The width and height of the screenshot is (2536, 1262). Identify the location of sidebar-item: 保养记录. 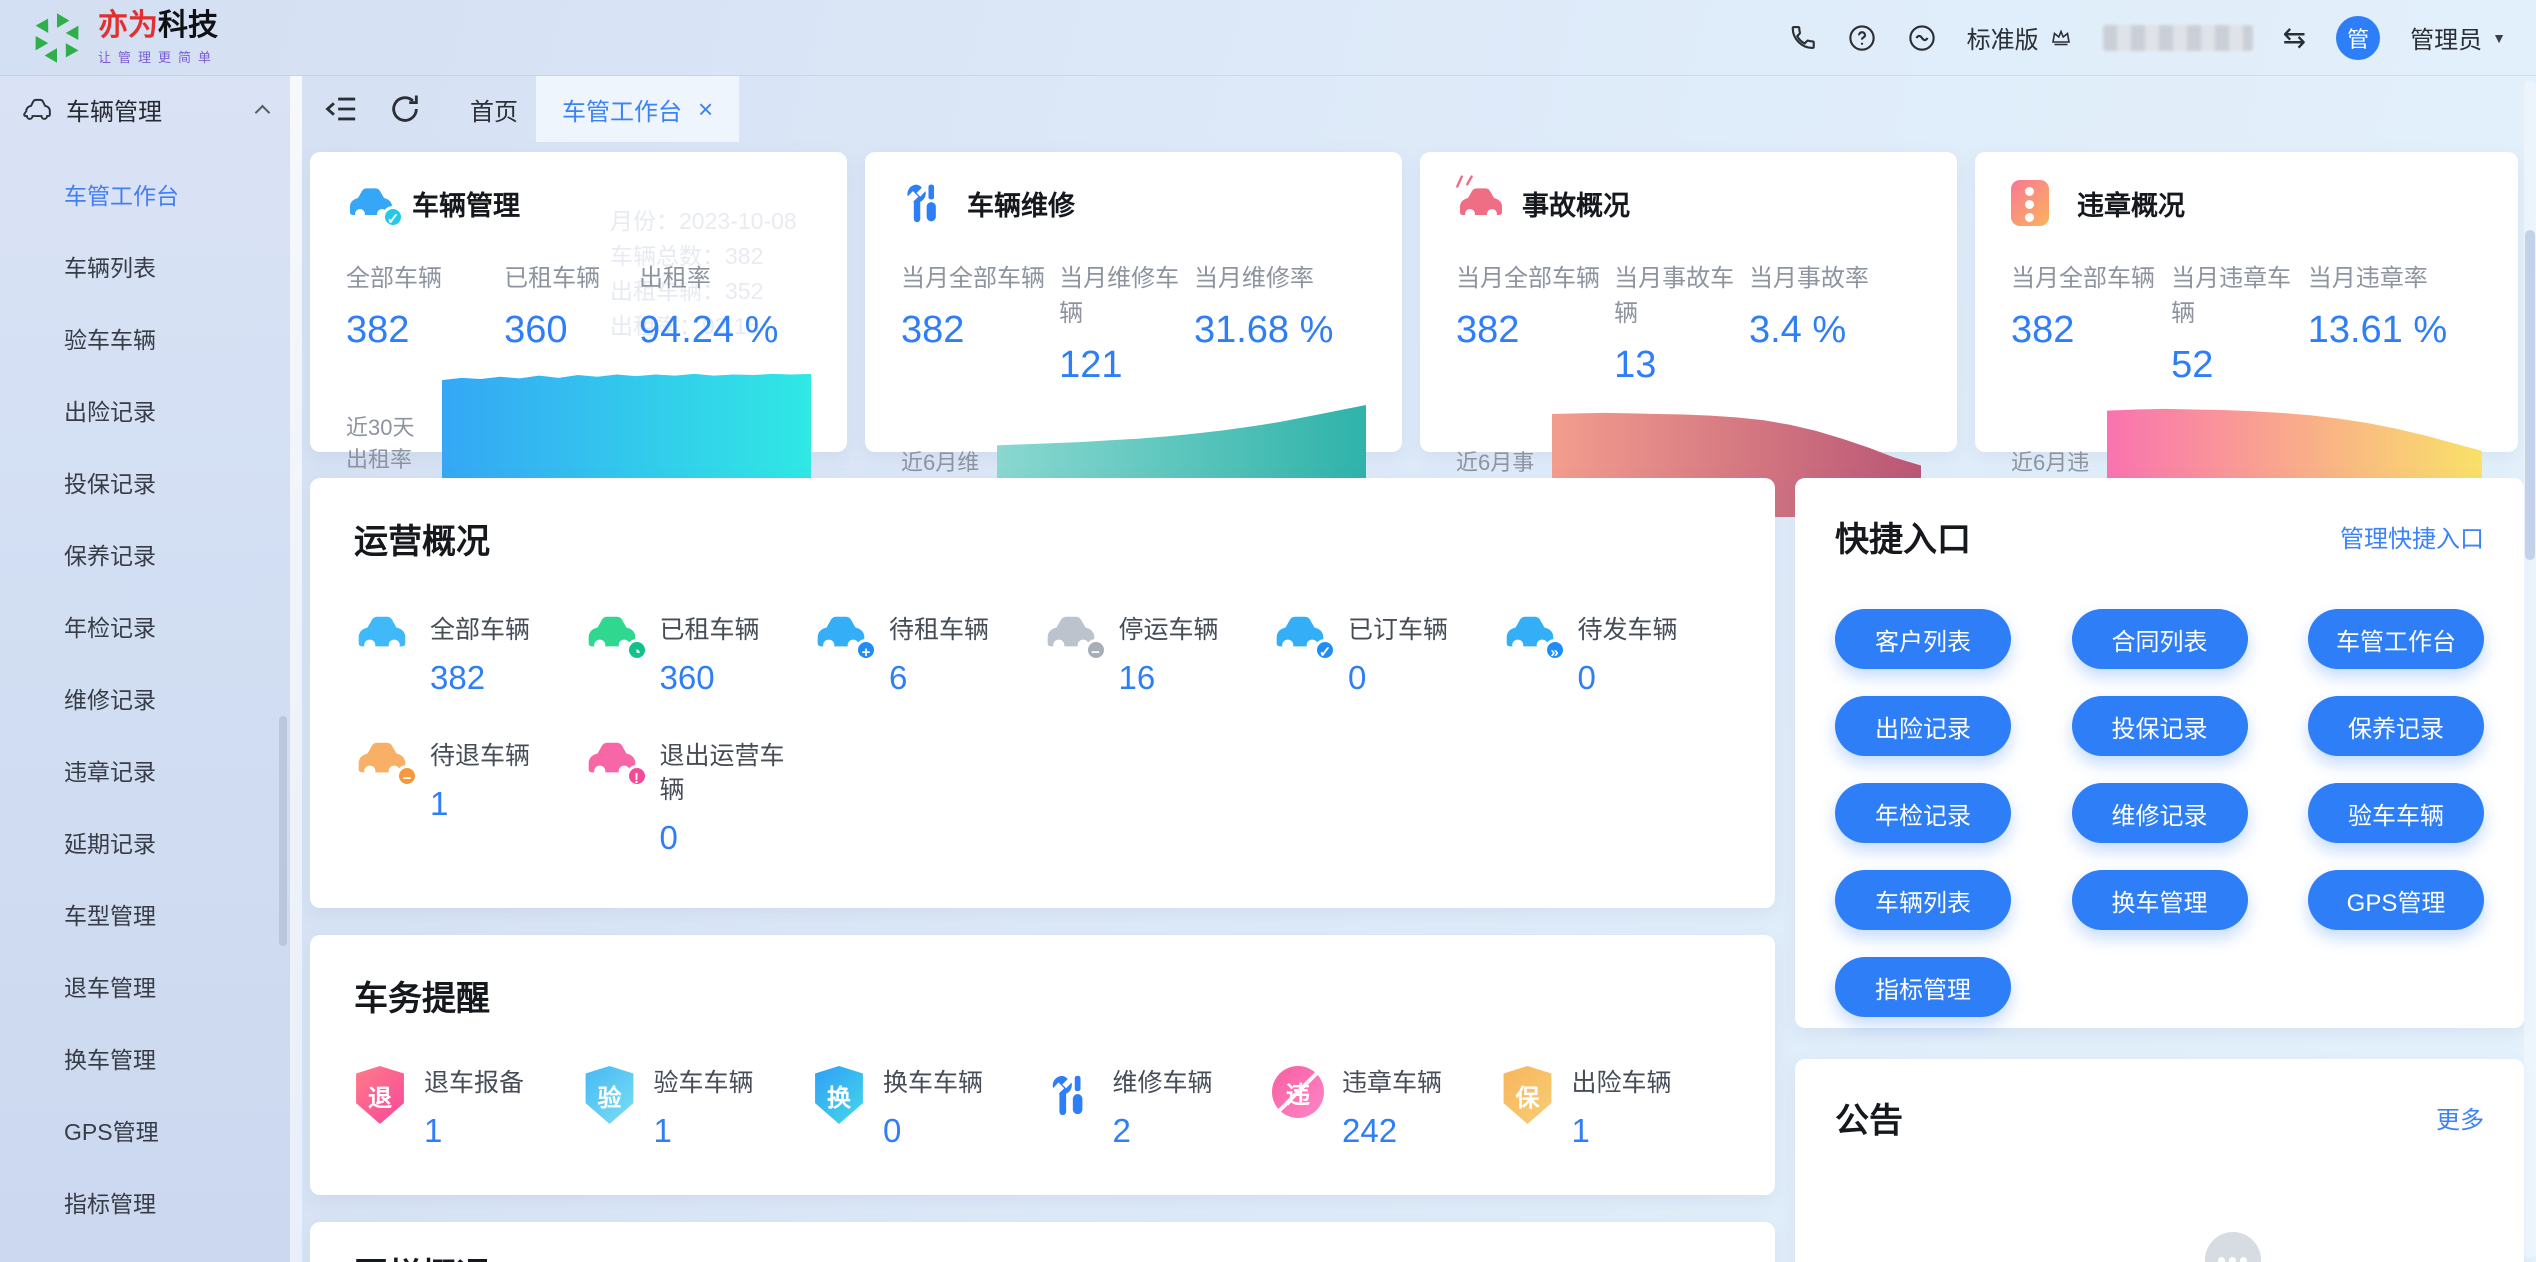
(110, 556).